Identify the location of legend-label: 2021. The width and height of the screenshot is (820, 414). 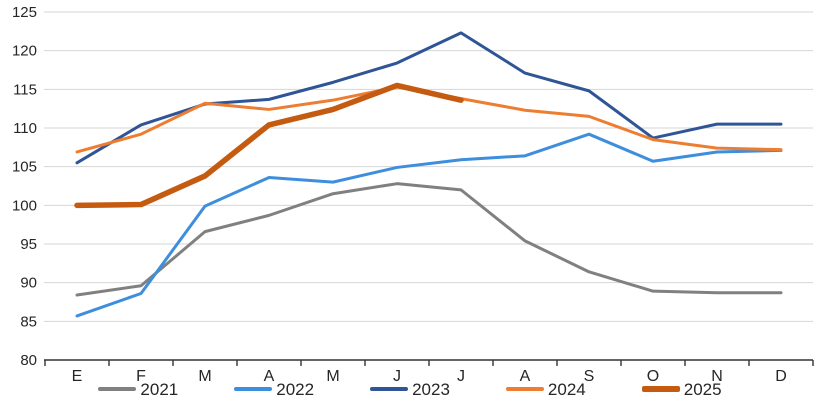
(159, 389).